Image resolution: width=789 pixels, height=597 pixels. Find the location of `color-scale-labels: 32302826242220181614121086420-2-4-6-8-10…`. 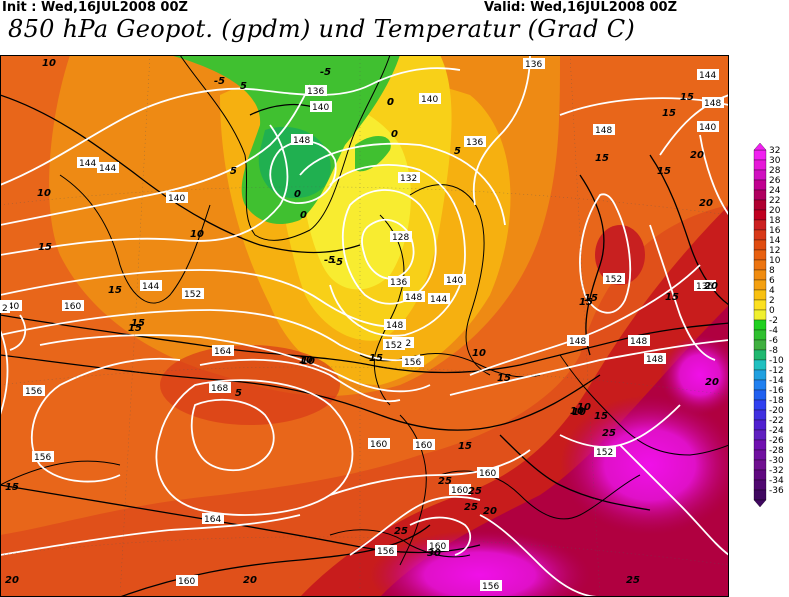

color-scale-labels: 32302826242220181614121086420-2-4-6-8-10… is located at coordinates (776, 321).